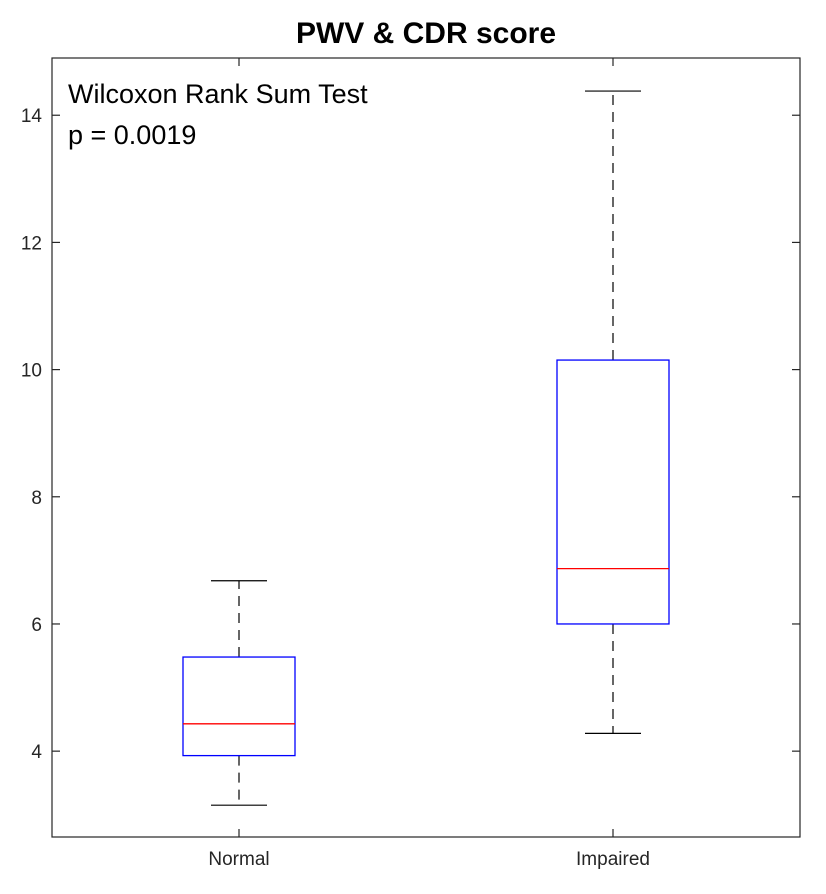 The width and height of the screenshot is (826, 894). What do you see at coordinates (36, 625) in the screenshot?
I see `y-tick-label: 6` at bounding box center [36, 625].